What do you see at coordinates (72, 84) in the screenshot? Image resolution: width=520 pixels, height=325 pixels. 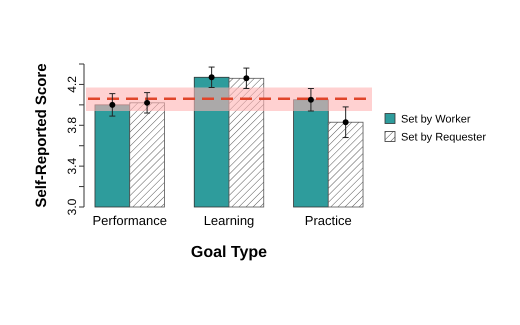 I see `y-tick-label: 4.2` at bounding box center [72, 84].